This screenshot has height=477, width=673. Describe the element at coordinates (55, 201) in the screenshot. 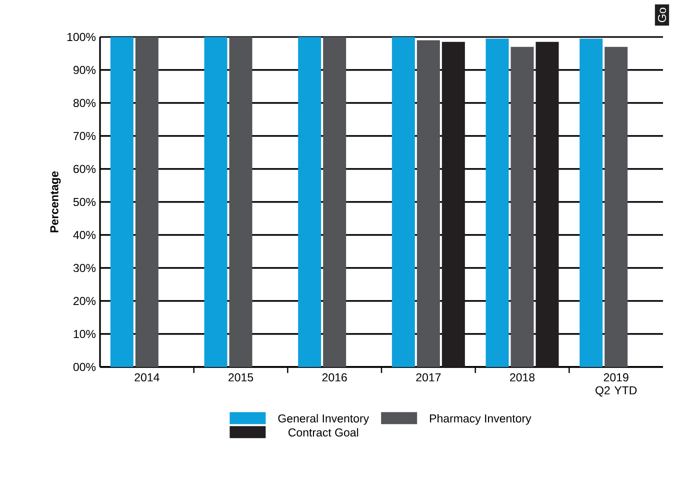

I see `y-axis-title: Percentage` at that location.